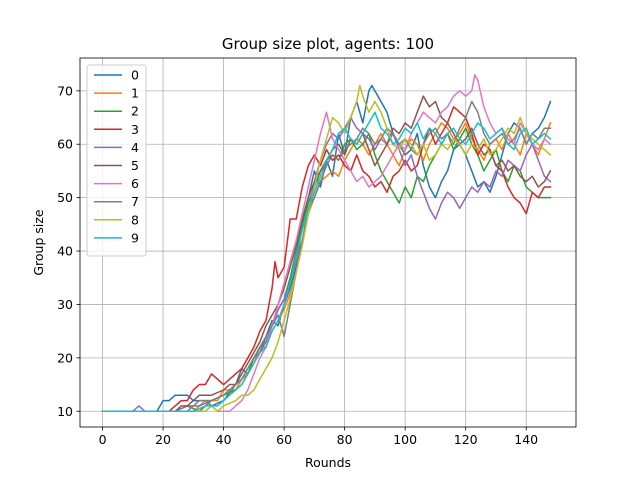  What do you see at coordinates (466, 439) in the screenshot?
I see `x-tick-label: 120` at bounding box center [466, 439].